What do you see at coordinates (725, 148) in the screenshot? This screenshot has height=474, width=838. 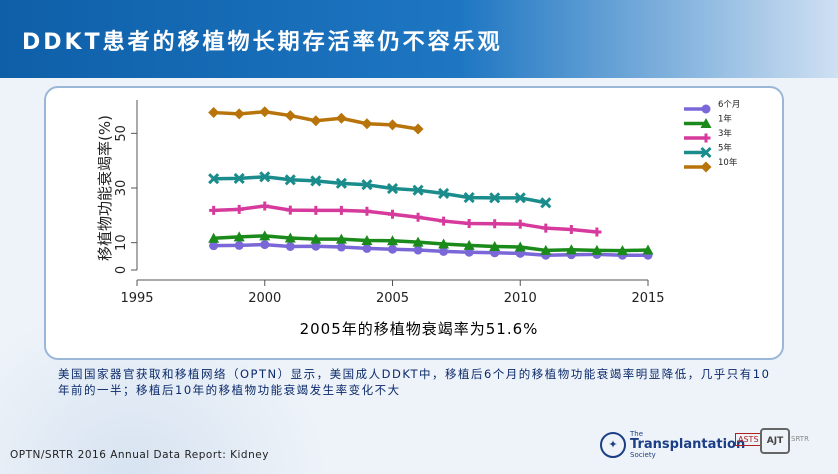 I see `legend-label: 5年` at bounding box center [725, 148].